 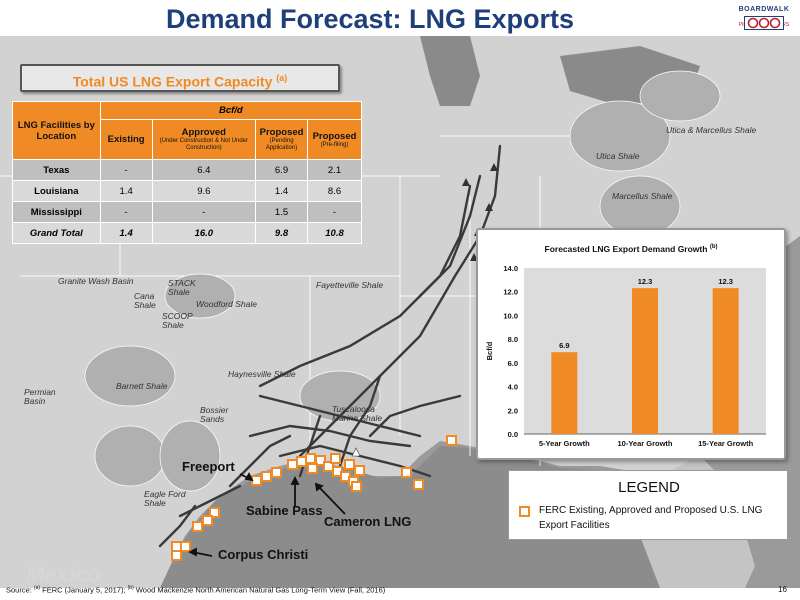 I want to click on table-row: Mississippi - - 1.5 -, so click(x=187, y=212).